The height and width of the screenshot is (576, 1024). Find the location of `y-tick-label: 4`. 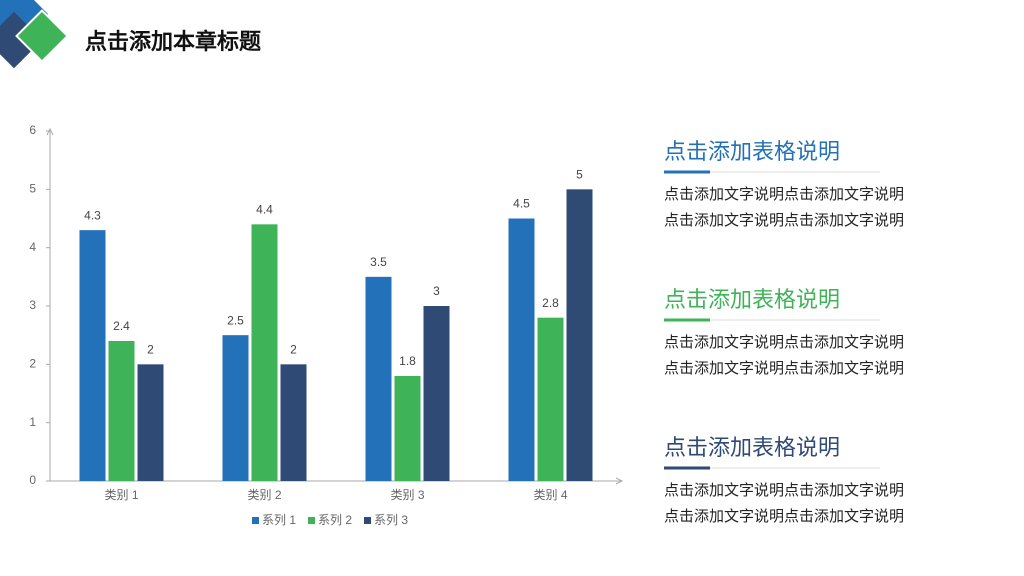

y-tick-label: 4 is located at coordinates (32, 247).